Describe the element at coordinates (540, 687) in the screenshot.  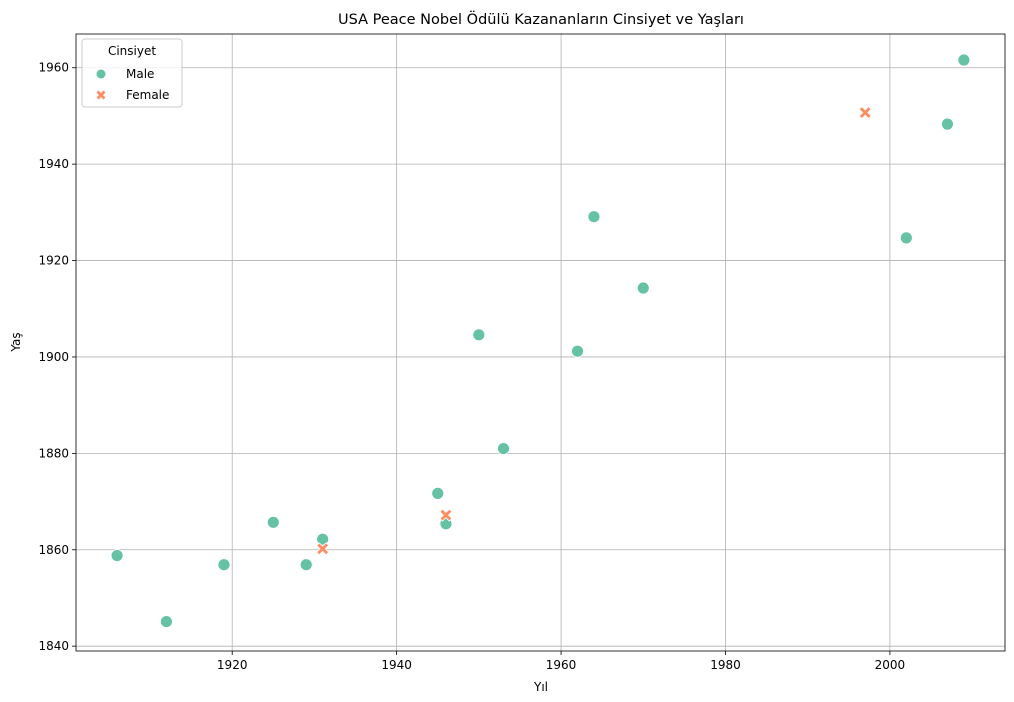
I see `x-axis-label: Yıl` at that location.